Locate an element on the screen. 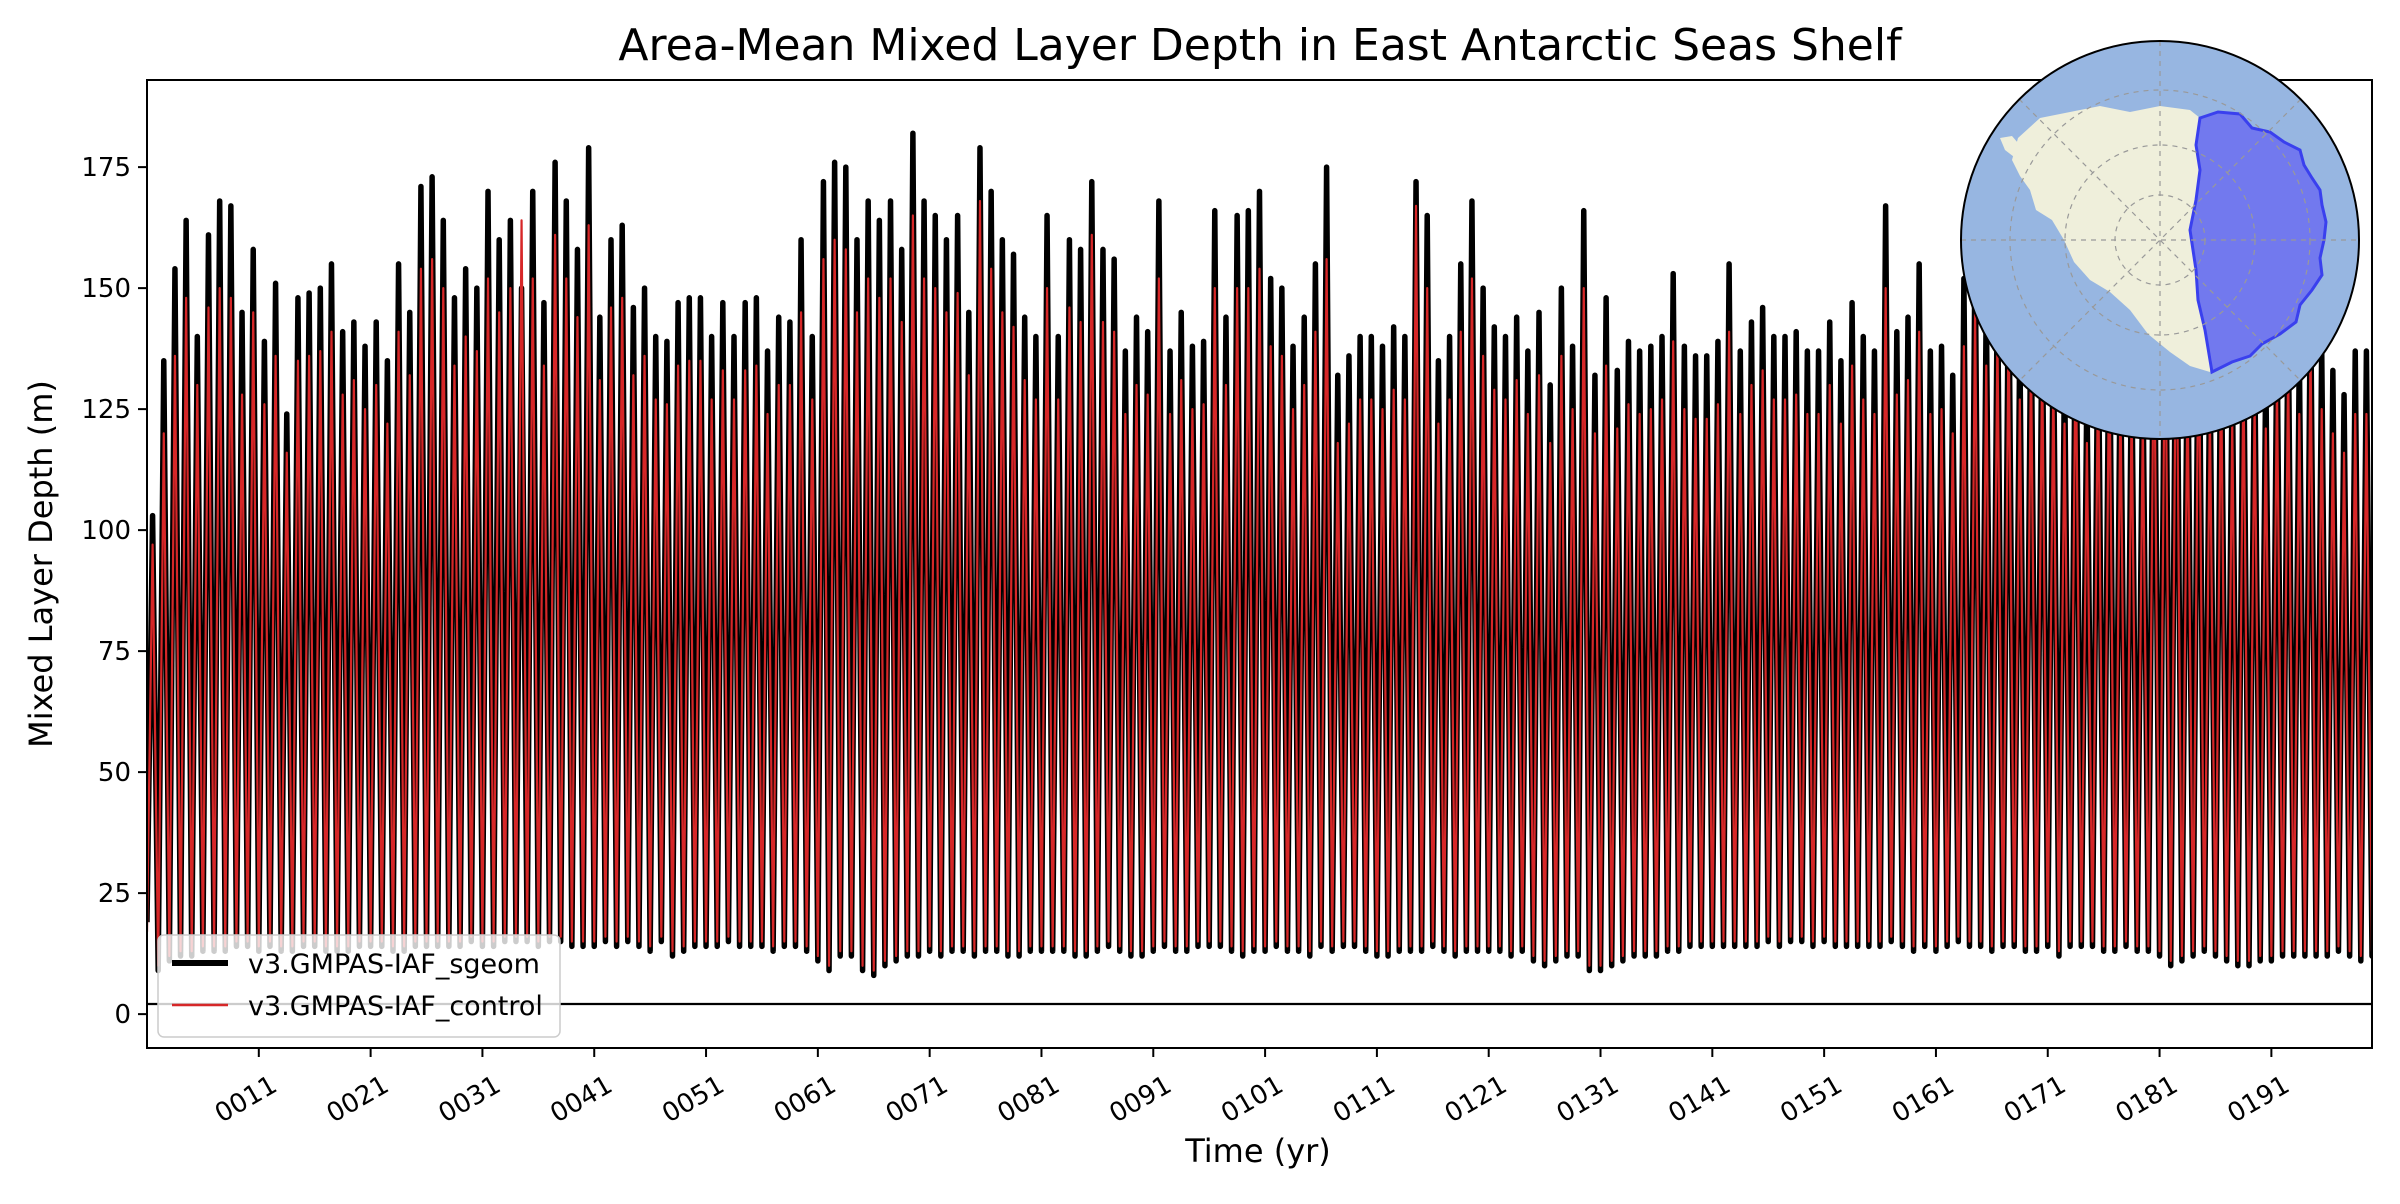  y-tick-label: 150 is located at coordinates (106, 289).